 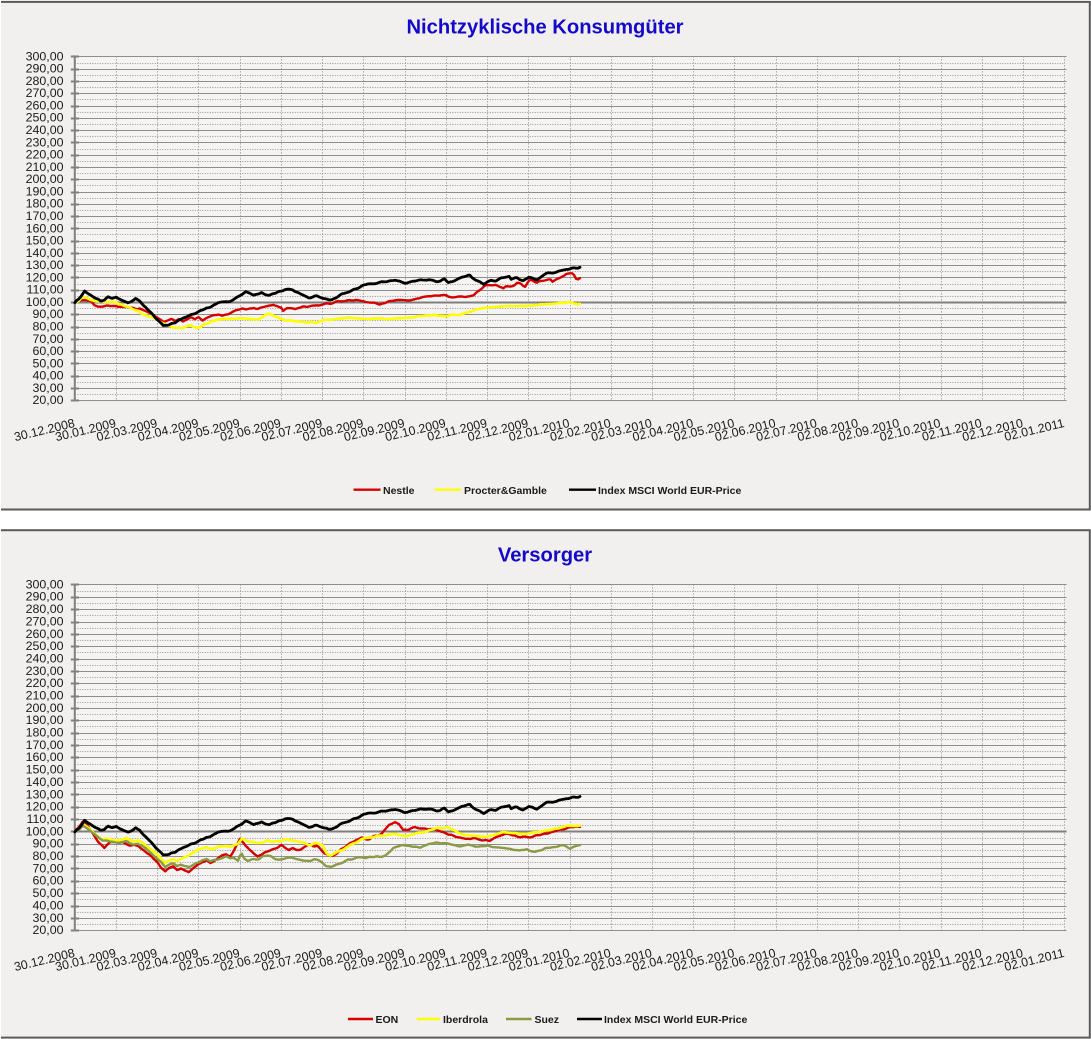 What do you see at coordinates (547, 1020) in the screenshot?
I see `svg-text: Suez` at bounding box center [547, 1020].